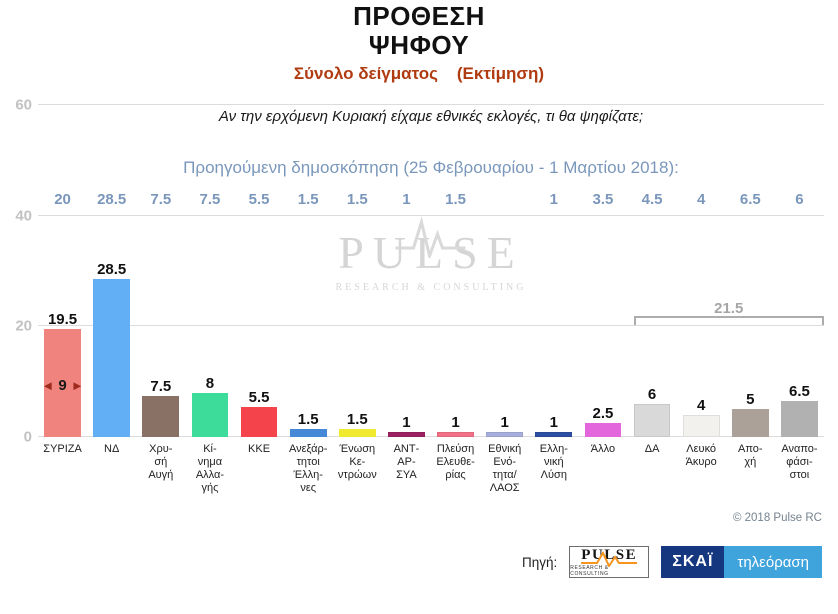 The image size is (838, 614). I want to click on bar-value-label: 19.5, so click(62, 320).